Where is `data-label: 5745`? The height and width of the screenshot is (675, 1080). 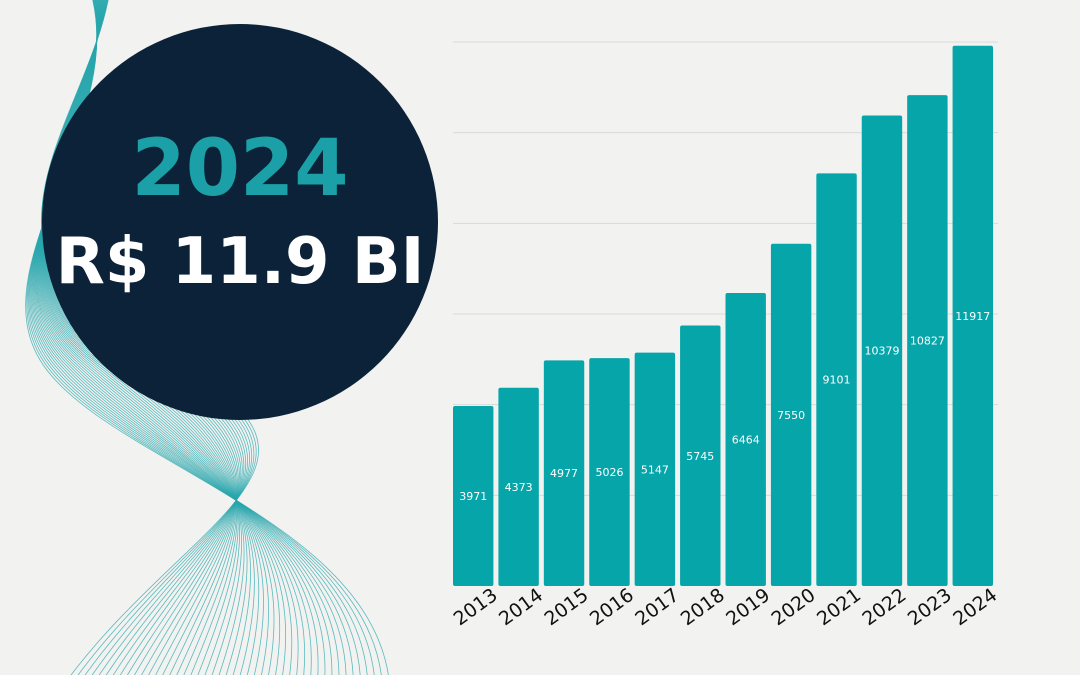
data-label: 5745 is located at coordinates (700, 456).